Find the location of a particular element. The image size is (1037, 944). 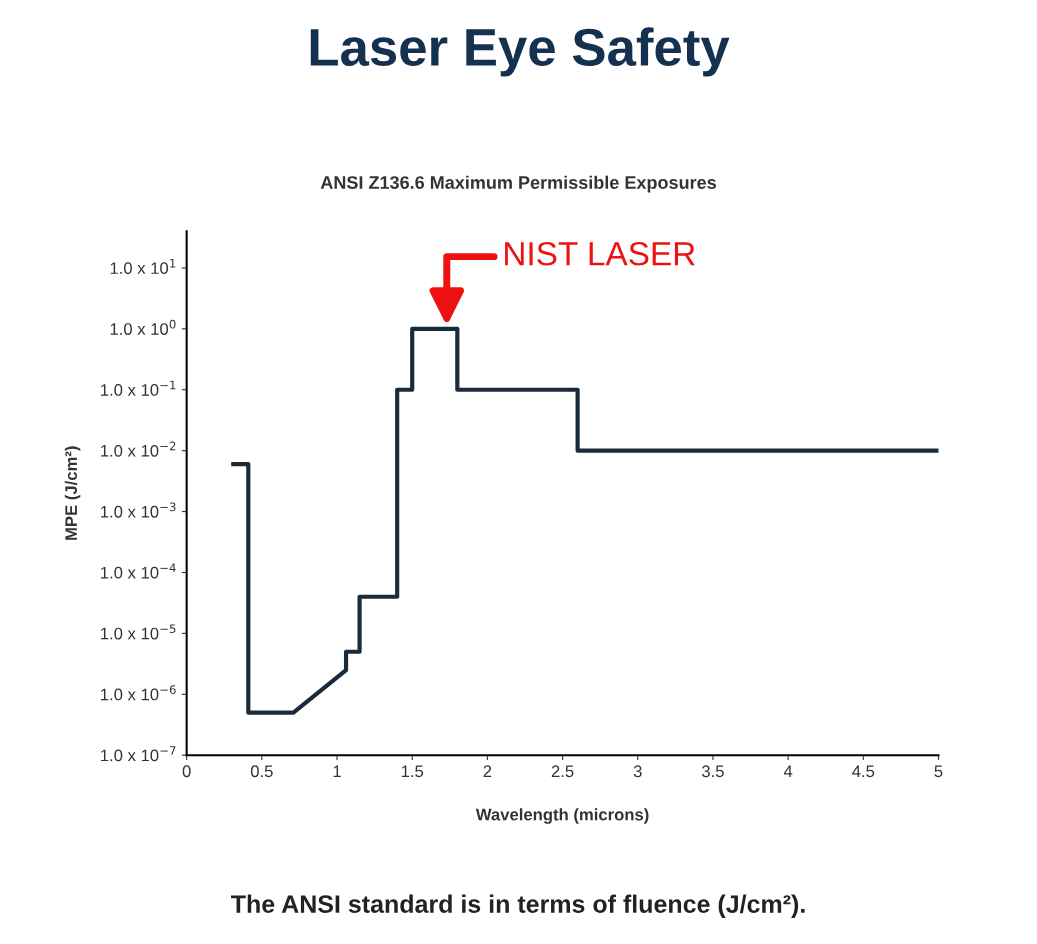

y-tick-label: 1.0 x 10$^{−7}$ is located at coordinates (138, 754).